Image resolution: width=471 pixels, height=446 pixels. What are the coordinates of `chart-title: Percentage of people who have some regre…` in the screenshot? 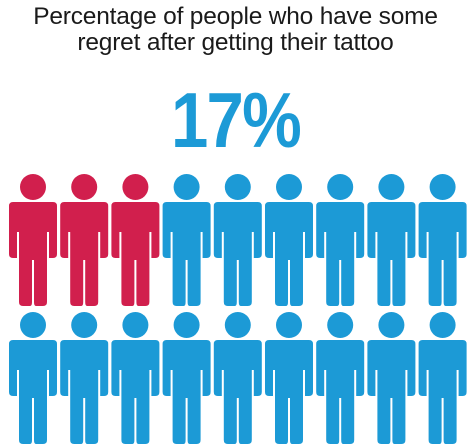 It's located at (235, 30).